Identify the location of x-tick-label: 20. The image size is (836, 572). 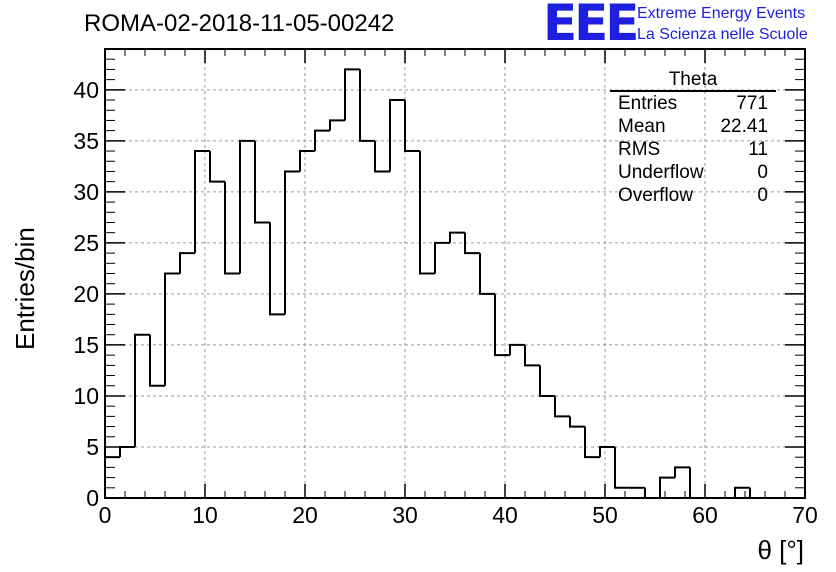
(305, 515).